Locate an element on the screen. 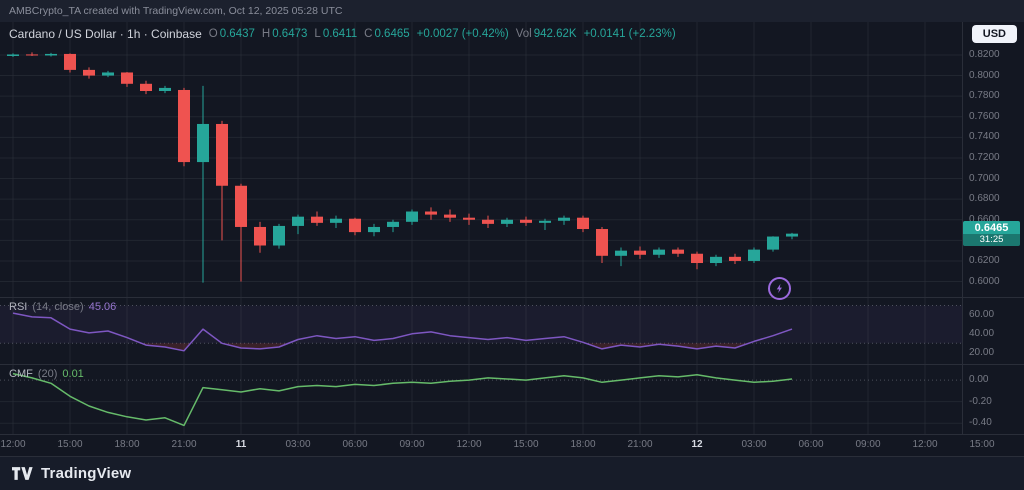 This screenshot has width=1024, height=490. price-axis-label: 0.8000 is located at coordinates (984, 75).